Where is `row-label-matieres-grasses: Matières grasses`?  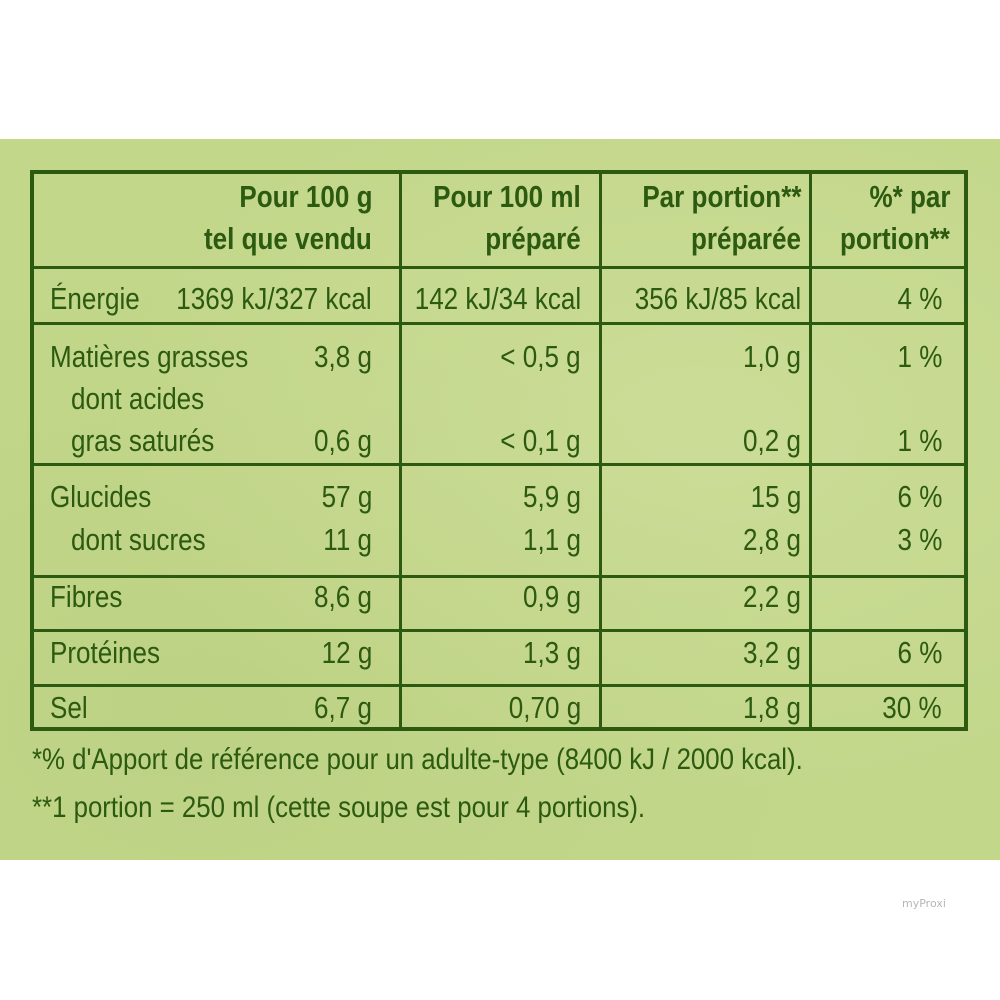 row-label-matieres-grasses: Matières grasses is located at coordinates (149, 356).